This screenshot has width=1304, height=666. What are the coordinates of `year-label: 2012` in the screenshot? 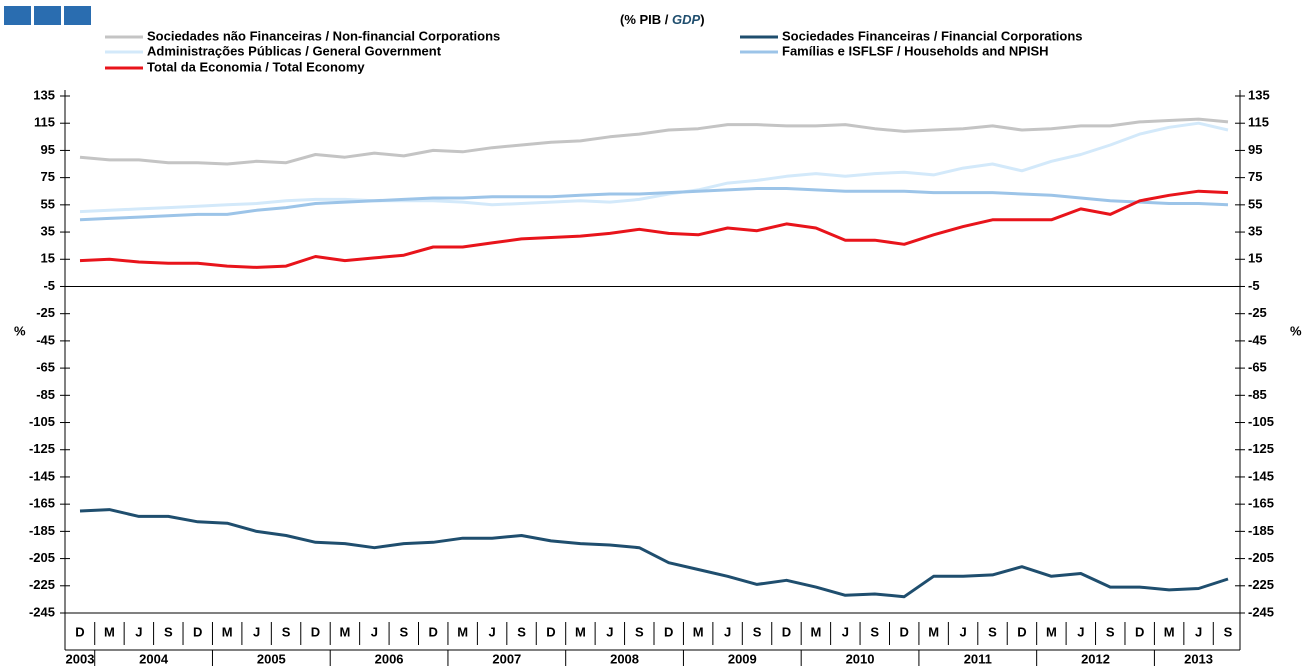 It's located at (1095, 658).